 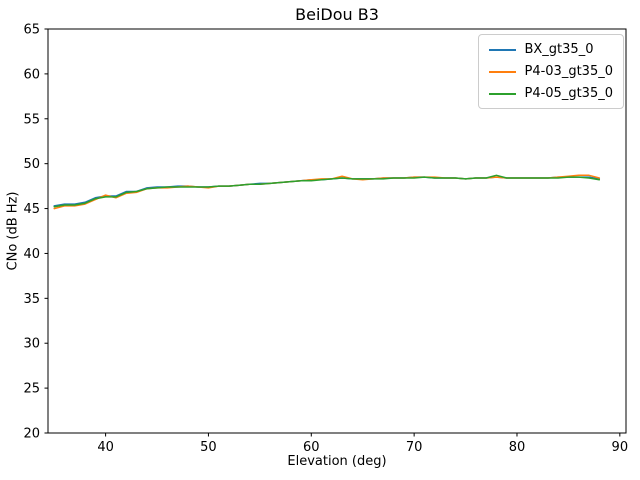 I want to click on legend-label: P4-03_gt35_0, so click(x=568, y=71).